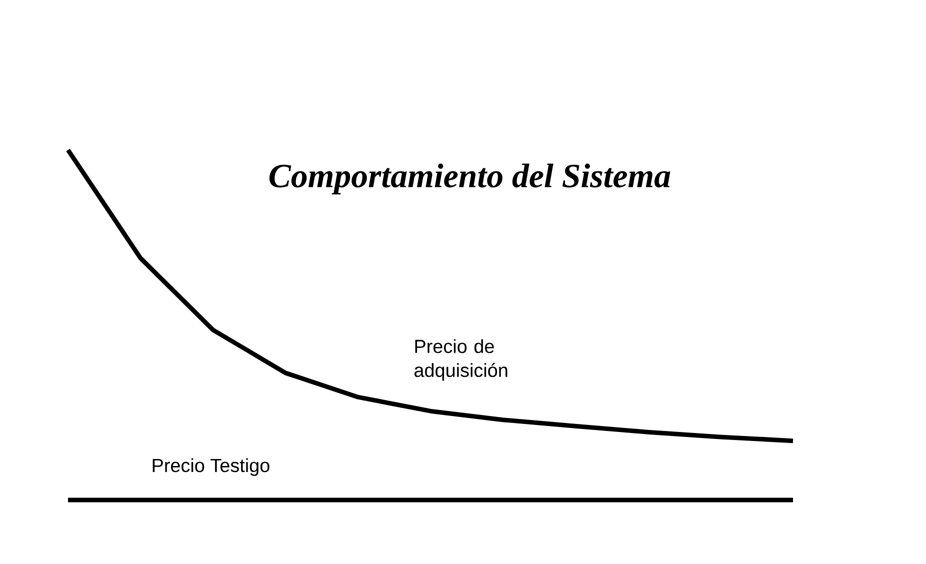 This screenshot has width=926, height=564. Describe the element at coordinates (211, 467) in the screenshot. I see `series-label: Precio Testigo` at that location.